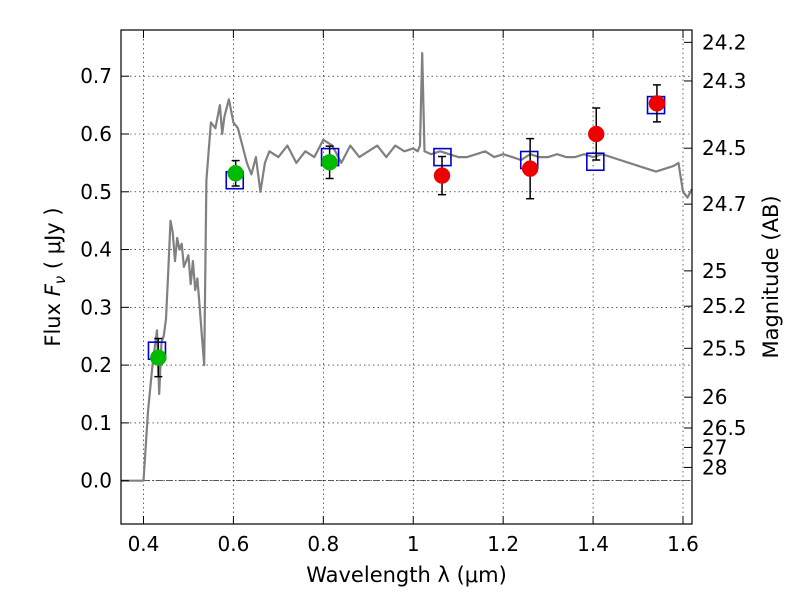 The image size is (800, 600). What do you see at coordinates (96, 192) in the screenshot?
I see `y-tick-label: 0.5` at bounding box center [96, 192].